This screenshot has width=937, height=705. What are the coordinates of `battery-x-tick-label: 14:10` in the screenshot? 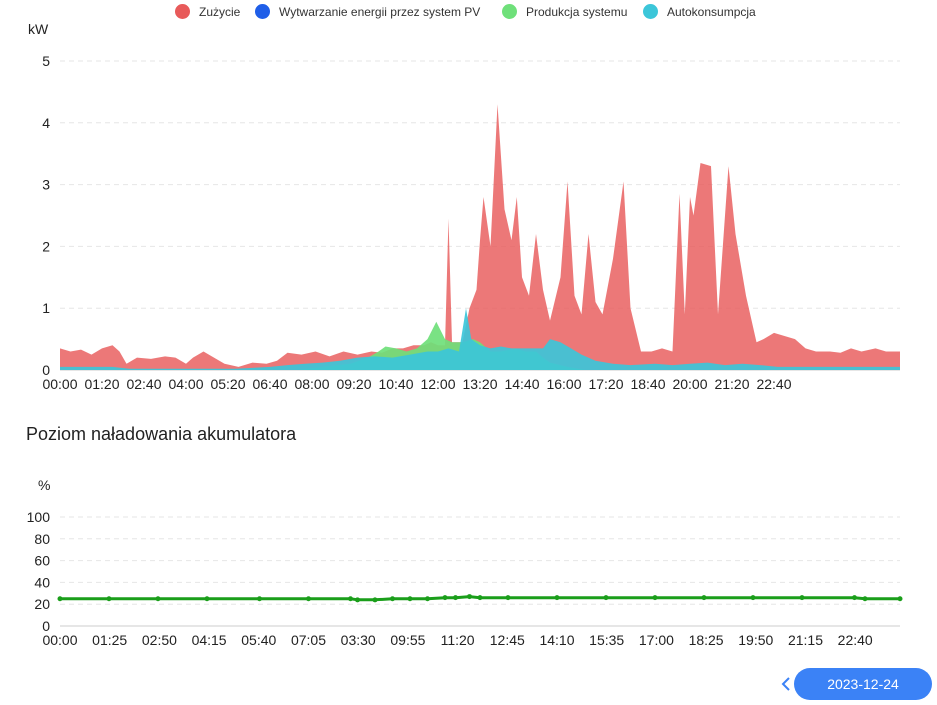 It's located at (556, 640).